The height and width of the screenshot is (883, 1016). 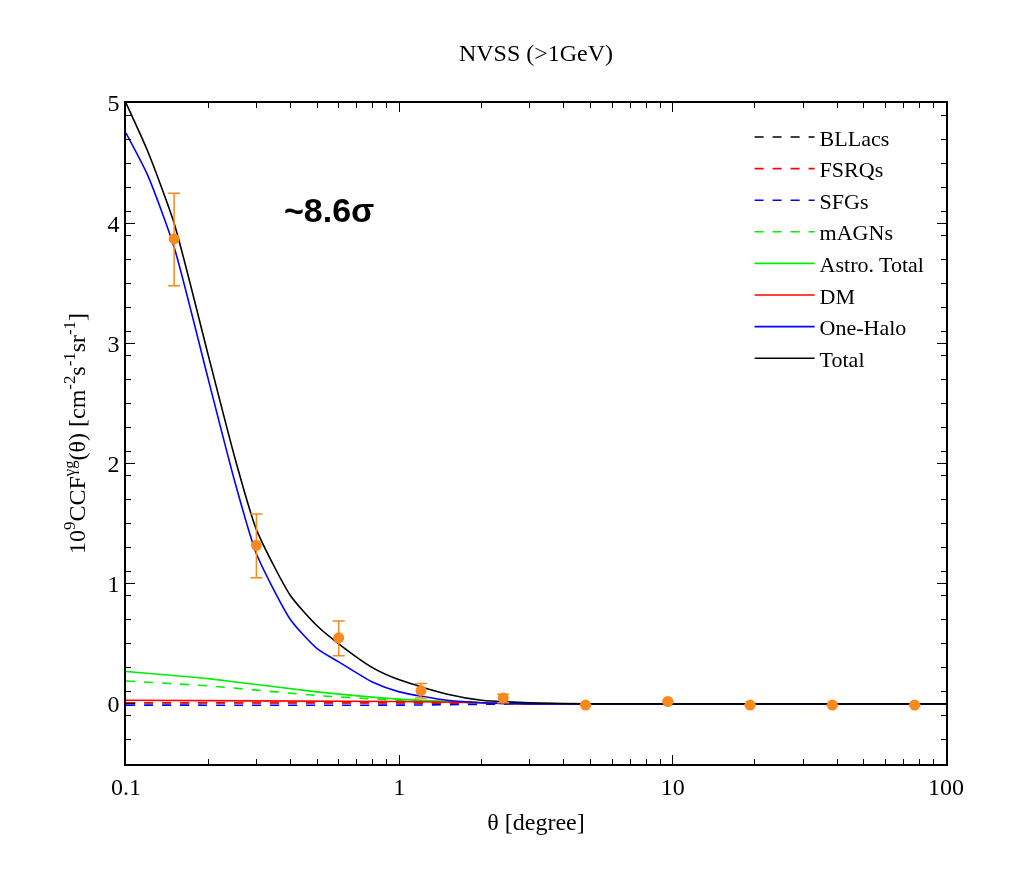 I want to click on legend-label: DM, so click(x=837, y=296).